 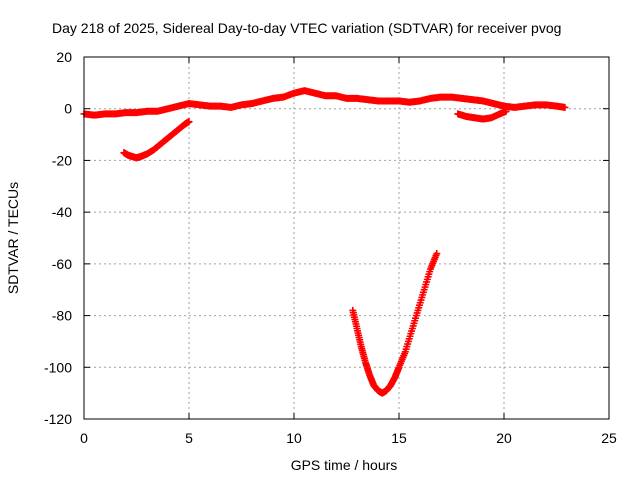 What do you see at coordinates (156, 140) in the screenshot?
I see `series-early_arc` at bounding box center [156, 140].